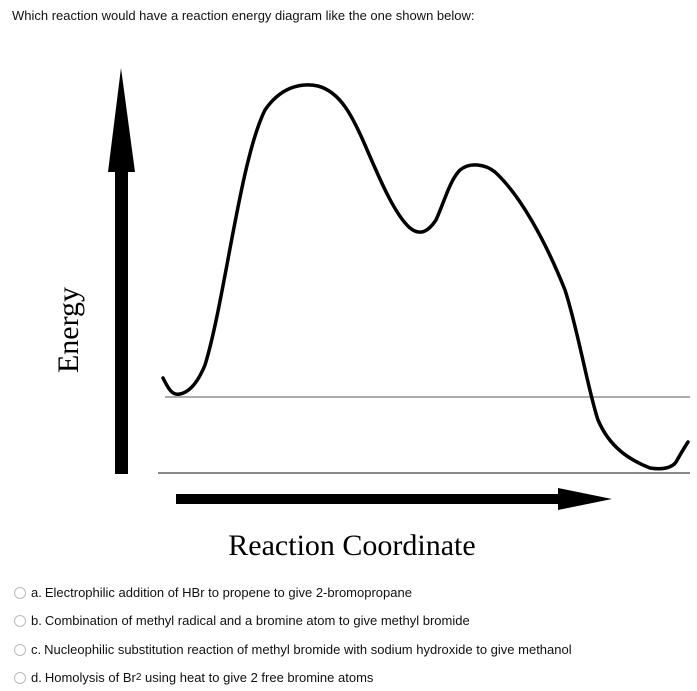 Image resolution: width=697 pixels, height=691 pixels. Describe the element at coordinates (36, 592) in the screenshot. I see `option-letter: a.` at that location.